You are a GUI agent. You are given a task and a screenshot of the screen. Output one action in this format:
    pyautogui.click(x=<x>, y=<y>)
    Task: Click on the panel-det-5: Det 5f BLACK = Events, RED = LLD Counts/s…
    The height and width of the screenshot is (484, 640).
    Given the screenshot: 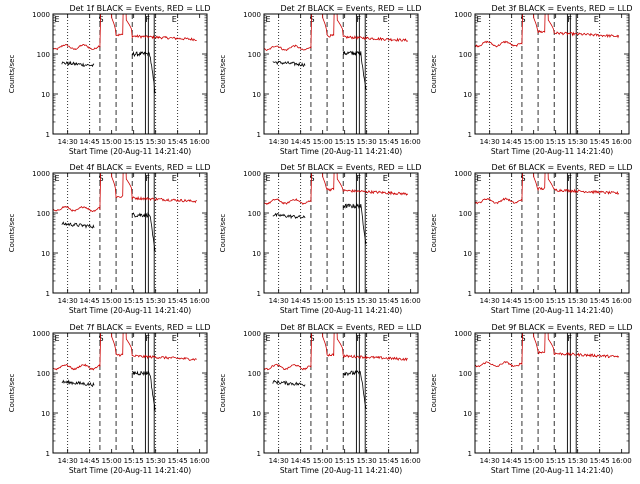 What is the action you would take?
    pyautogui.click(x=320, y=239)
    